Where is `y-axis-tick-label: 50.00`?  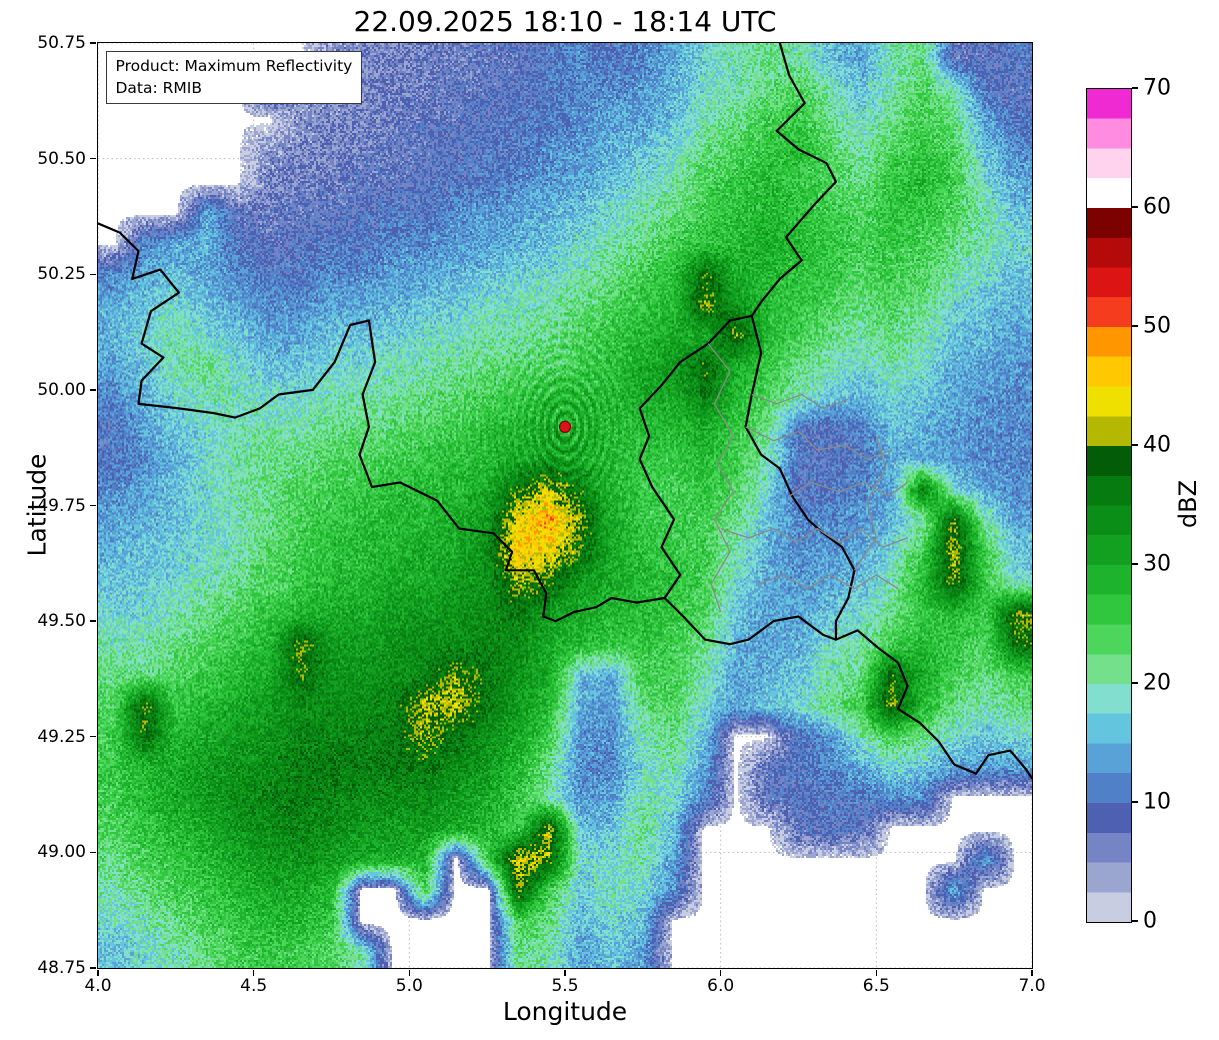 y-axis-tick-label: 50.00 is located at coordinates (61, 389).